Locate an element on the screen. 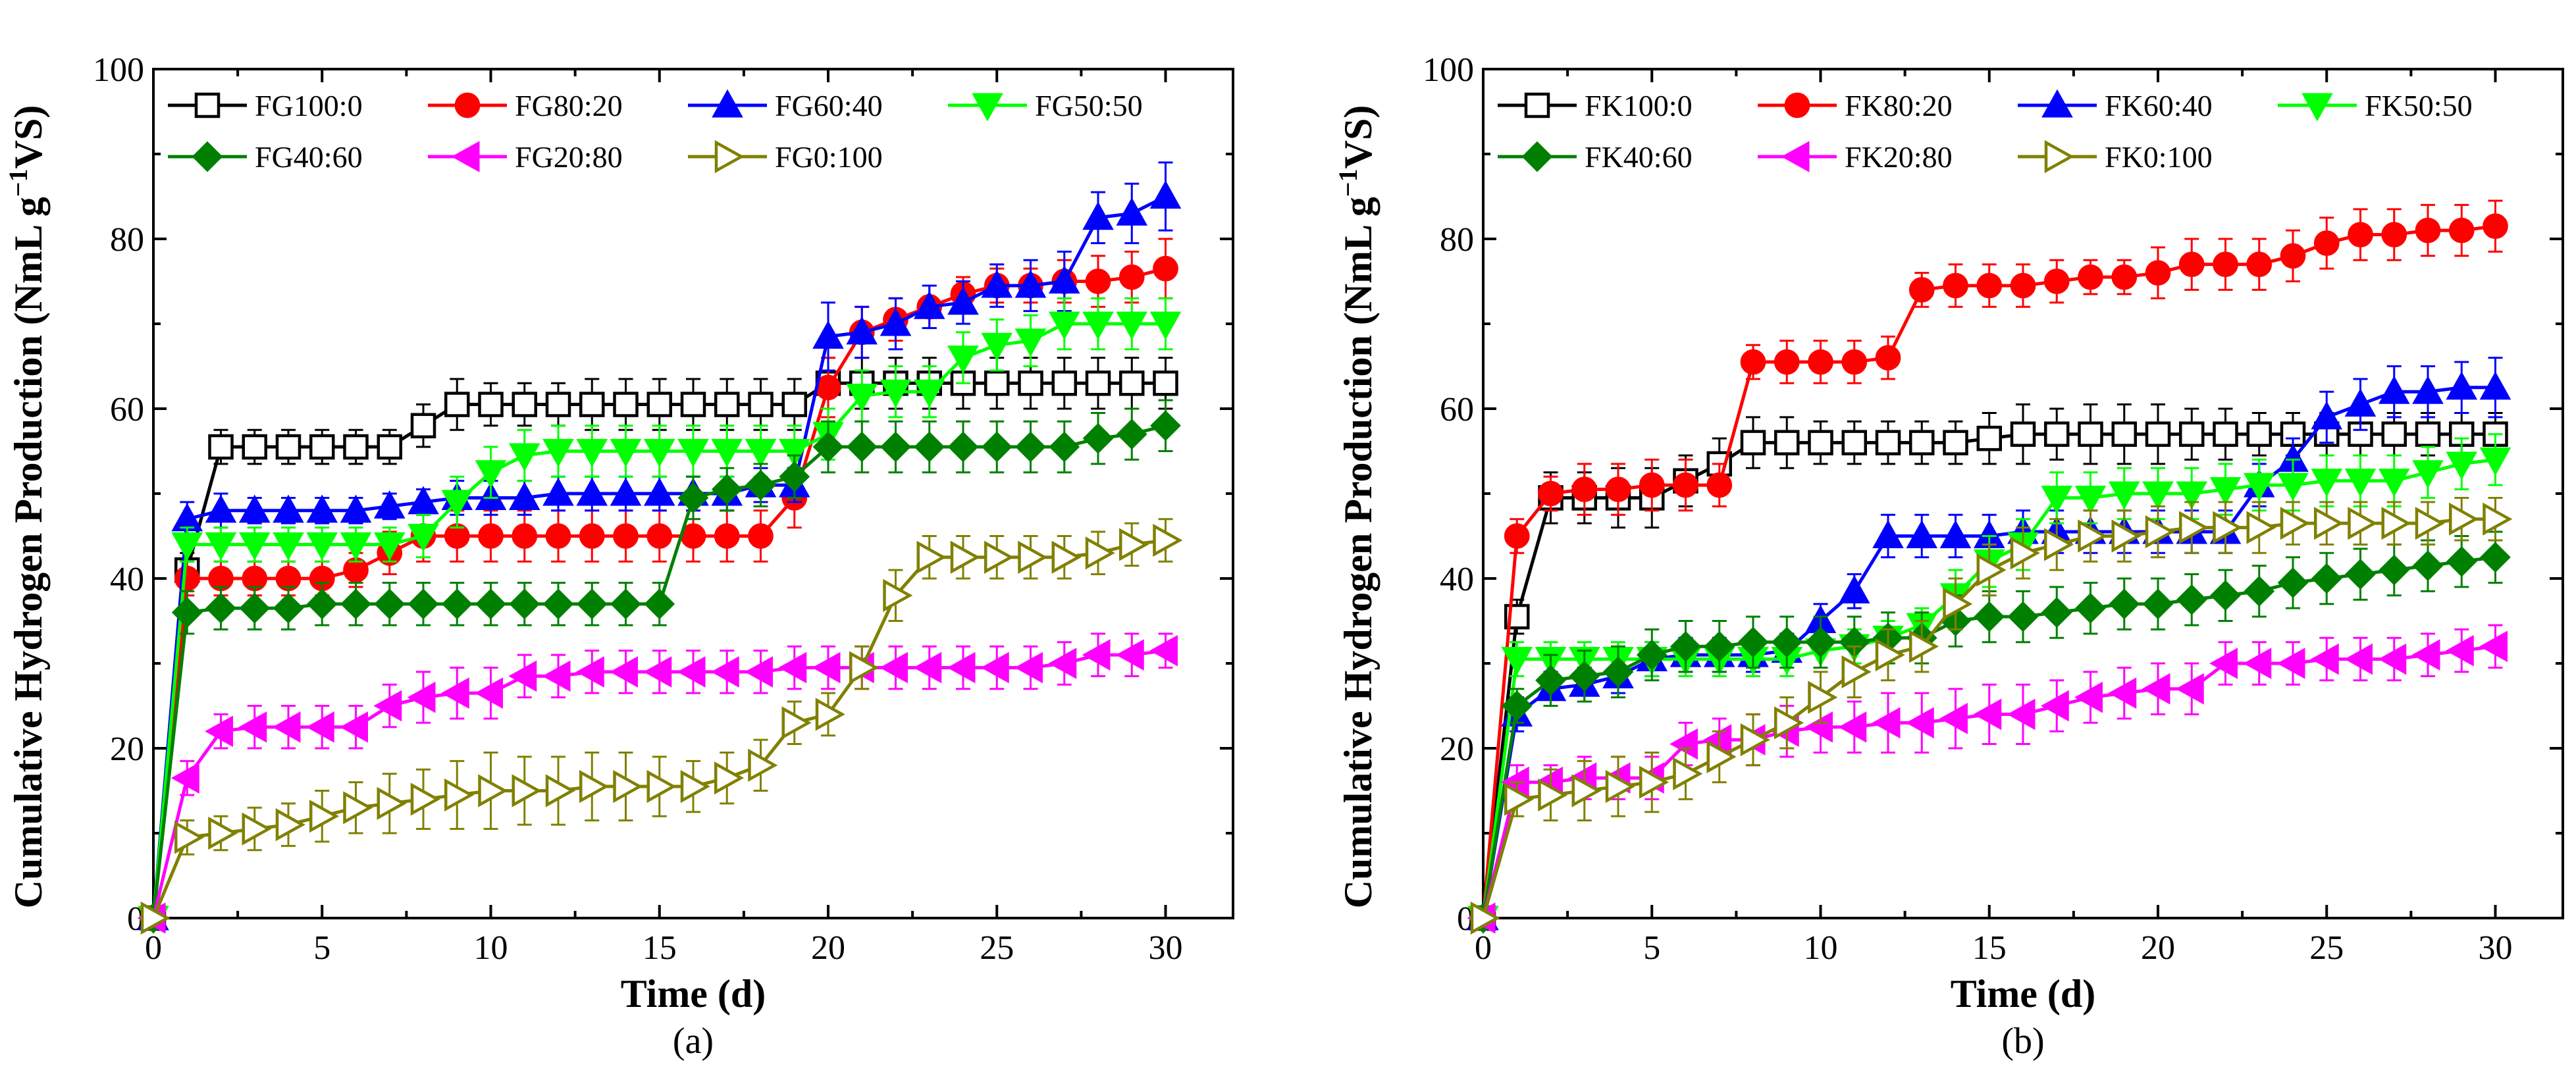  y-axis-label-b-sup: −1 is located at coordinates (1348, 182).